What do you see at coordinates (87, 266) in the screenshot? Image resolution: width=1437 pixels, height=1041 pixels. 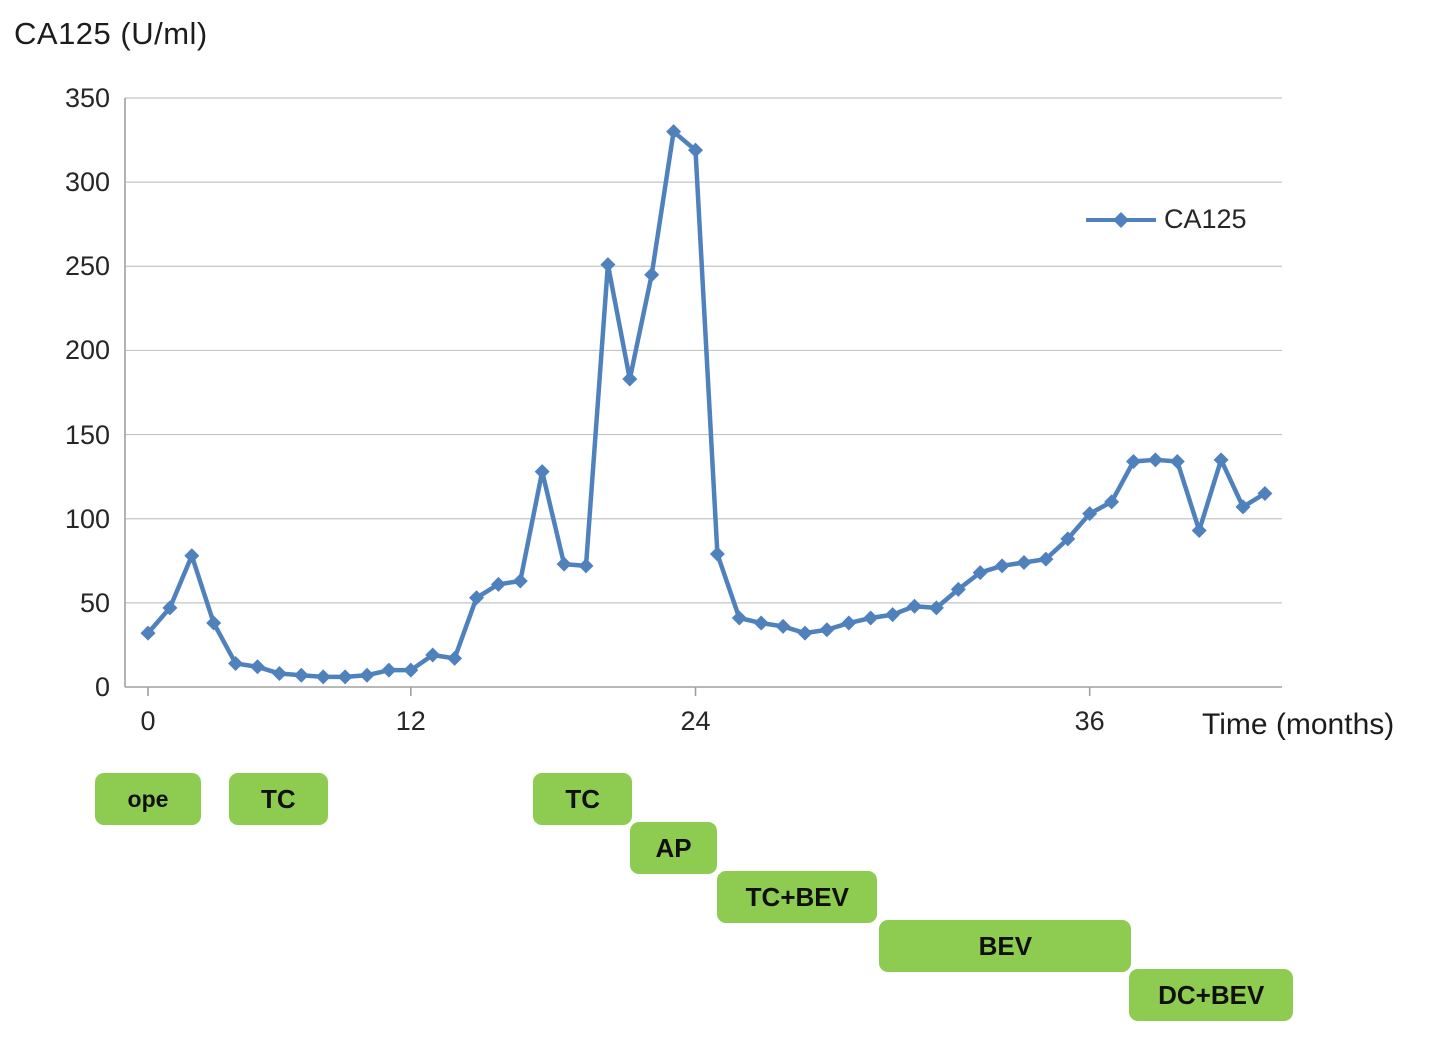 I see `y-tick-label: 250` at bounding box center [87, 266].